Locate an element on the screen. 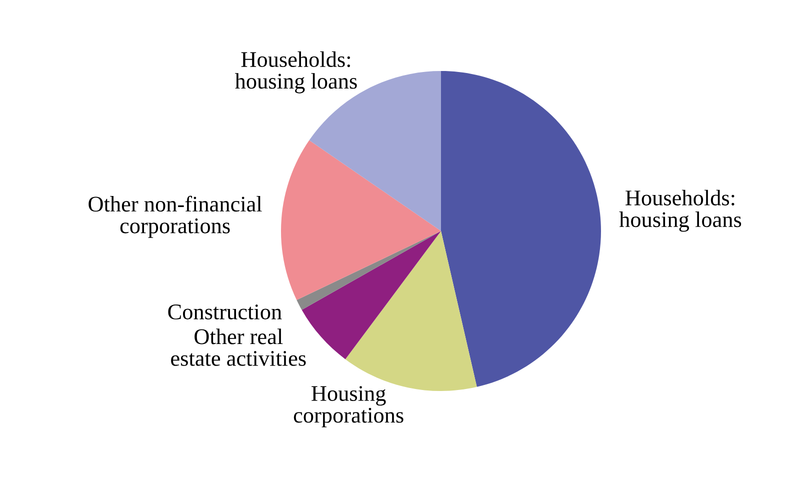 This screenshot has height=495, width=797. slice-label: Construction is located at coordinates (225, 312).